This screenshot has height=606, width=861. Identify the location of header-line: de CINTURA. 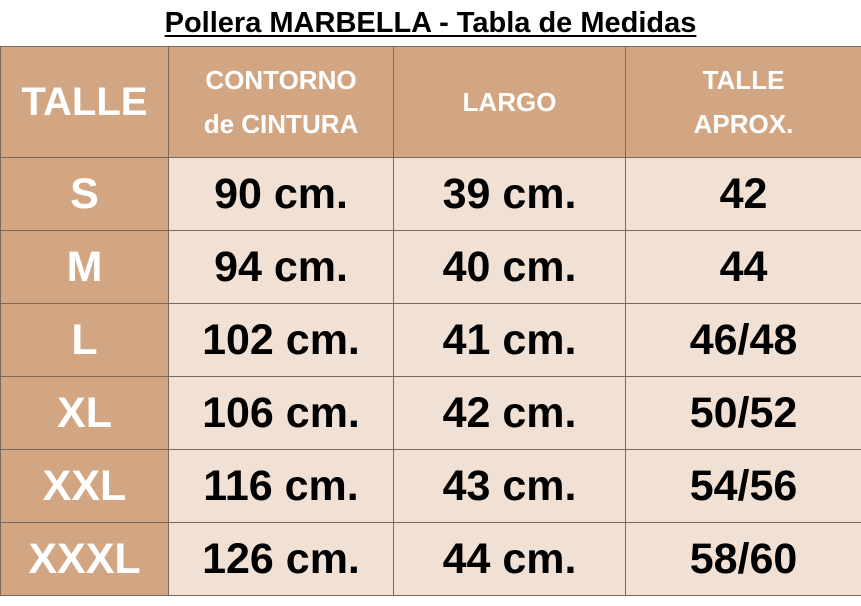
(281, 124).